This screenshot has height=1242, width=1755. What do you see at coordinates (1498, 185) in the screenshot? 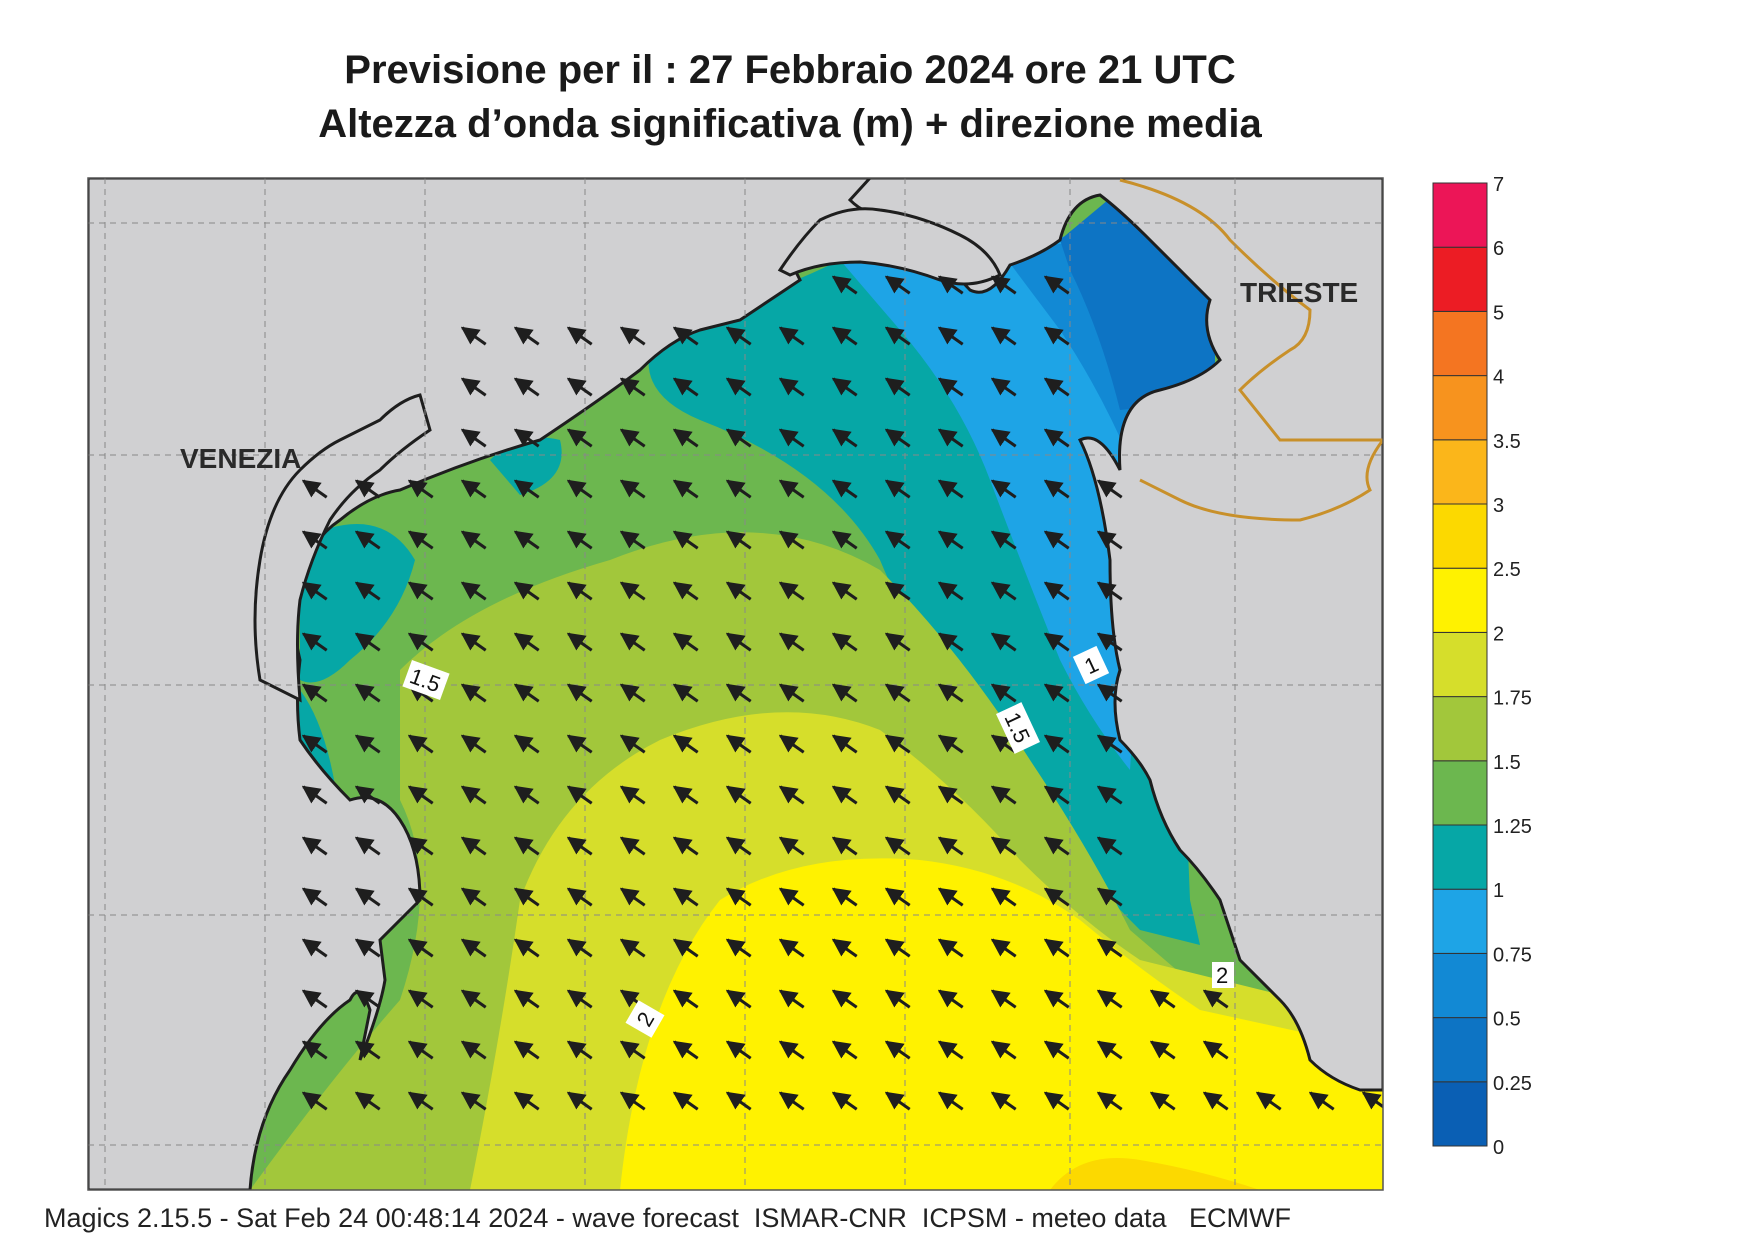
I see `legend-tick-label: 7` at bounding box center [1498, 185].